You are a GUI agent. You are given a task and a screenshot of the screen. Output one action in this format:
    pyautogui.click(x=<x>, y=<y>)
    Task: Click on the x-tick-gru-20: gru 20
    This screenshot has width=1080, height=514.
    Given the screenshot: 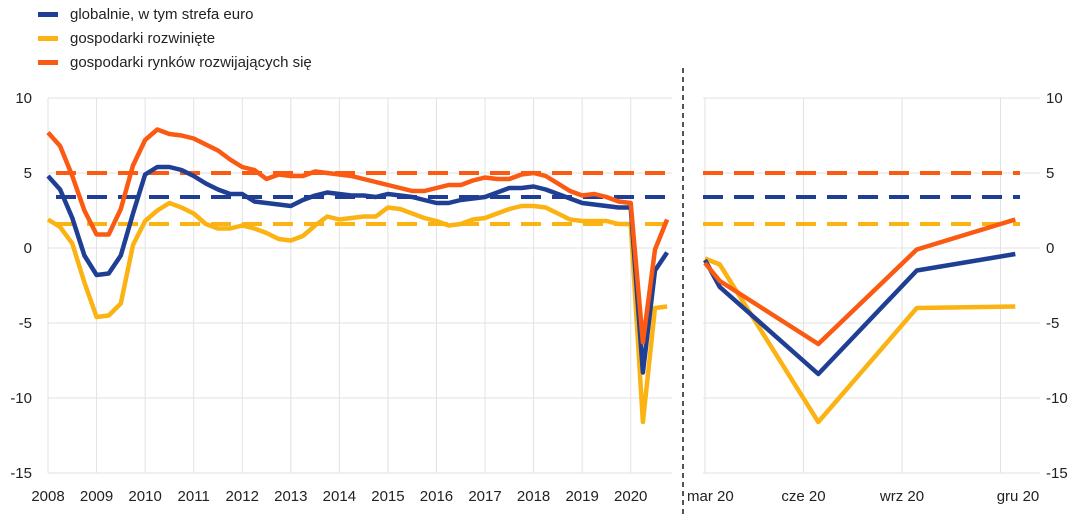 What is the action you would take?
    pyautogui.click(x=1018, y=496)
    